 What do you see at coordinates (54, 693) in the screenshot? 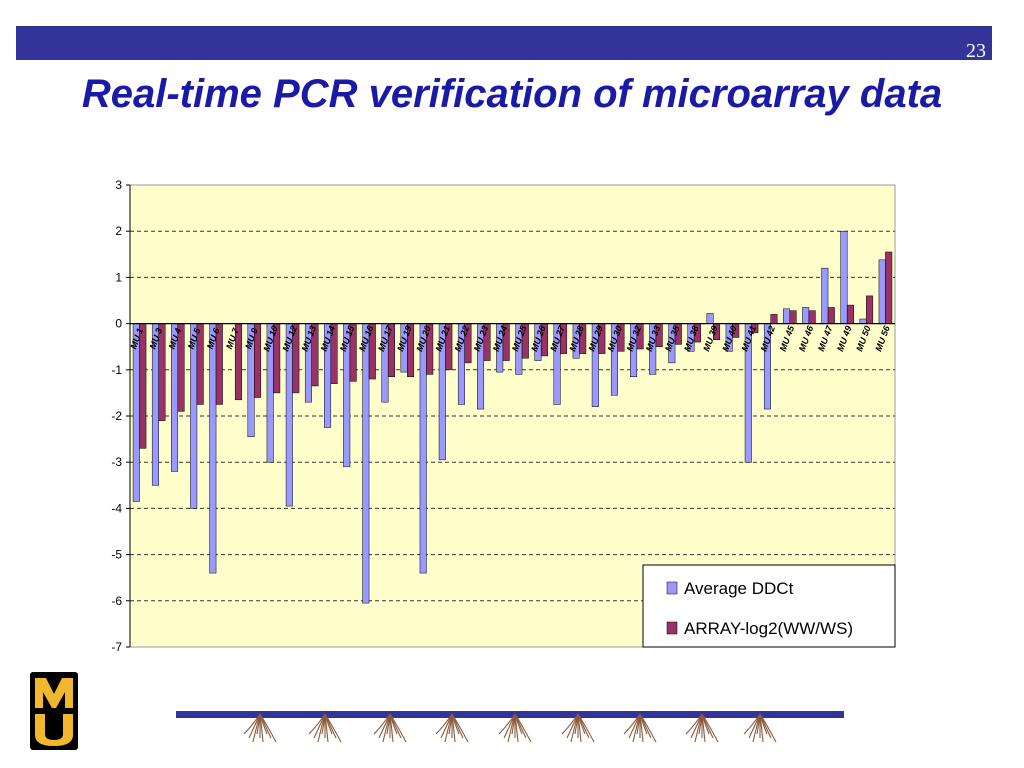
I see `logo-letter-m` at bounding box center [54, 693].